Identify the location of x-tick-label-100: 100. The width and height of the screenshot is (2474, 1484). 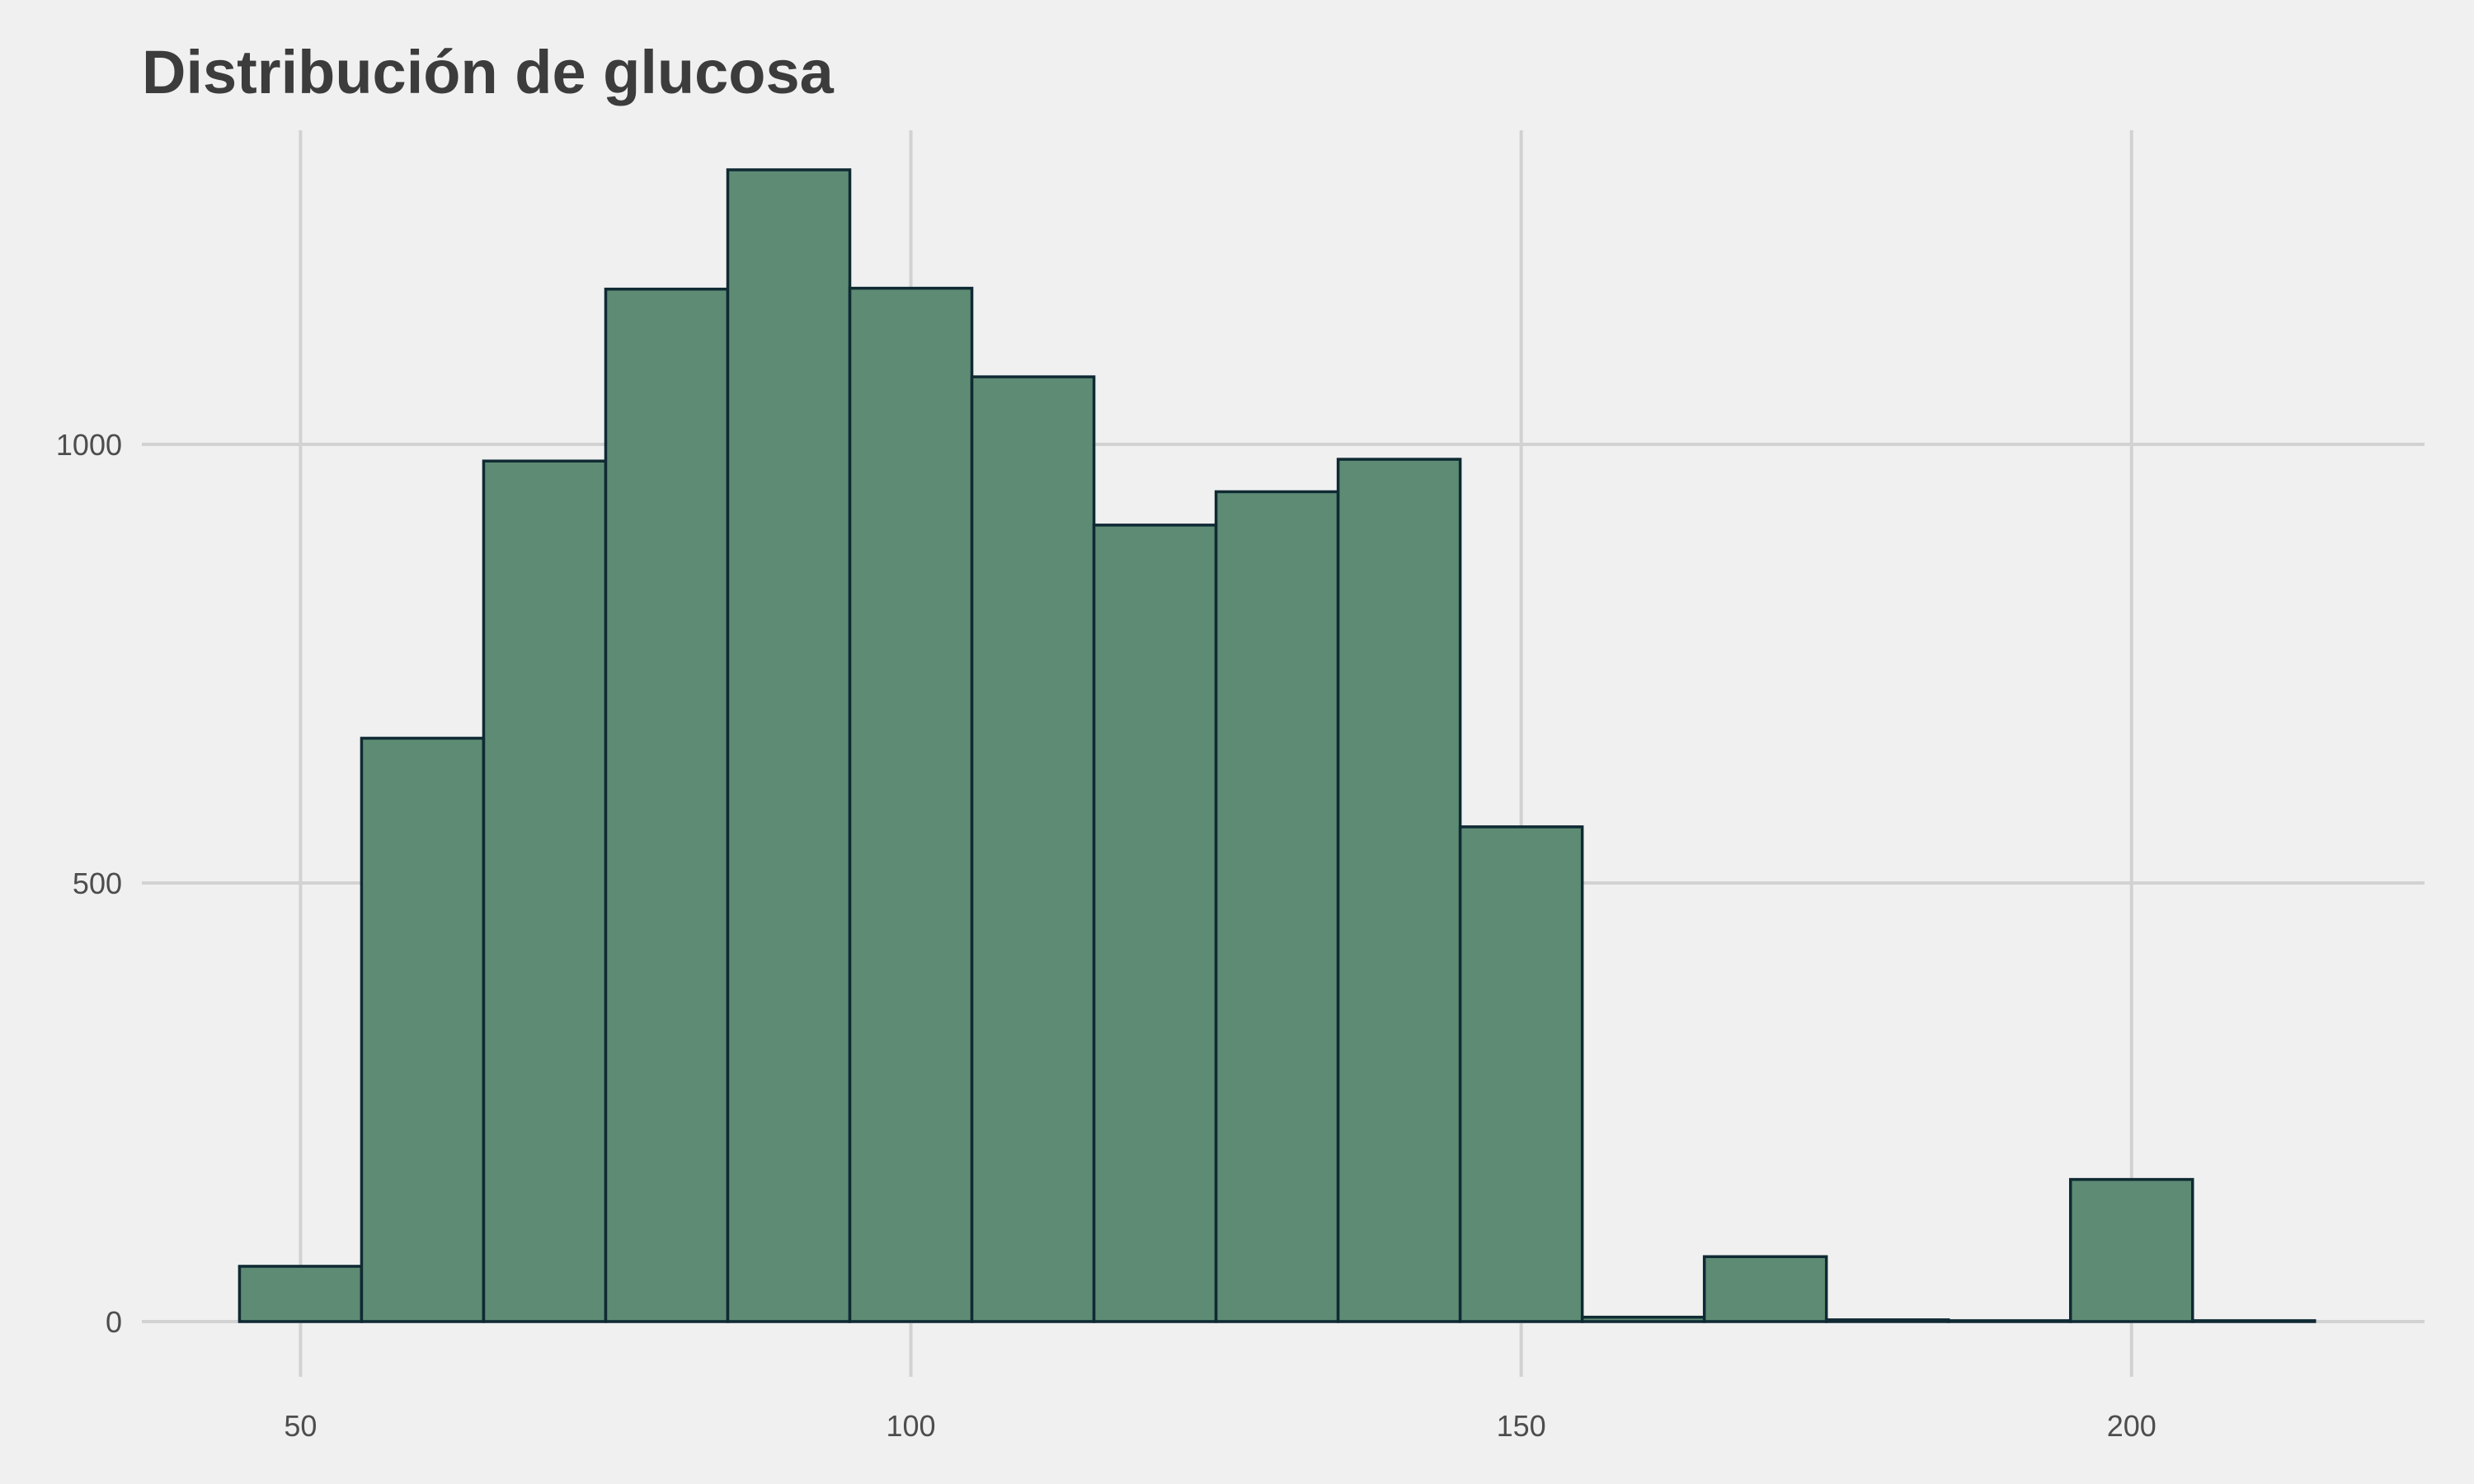
(910, 1426).